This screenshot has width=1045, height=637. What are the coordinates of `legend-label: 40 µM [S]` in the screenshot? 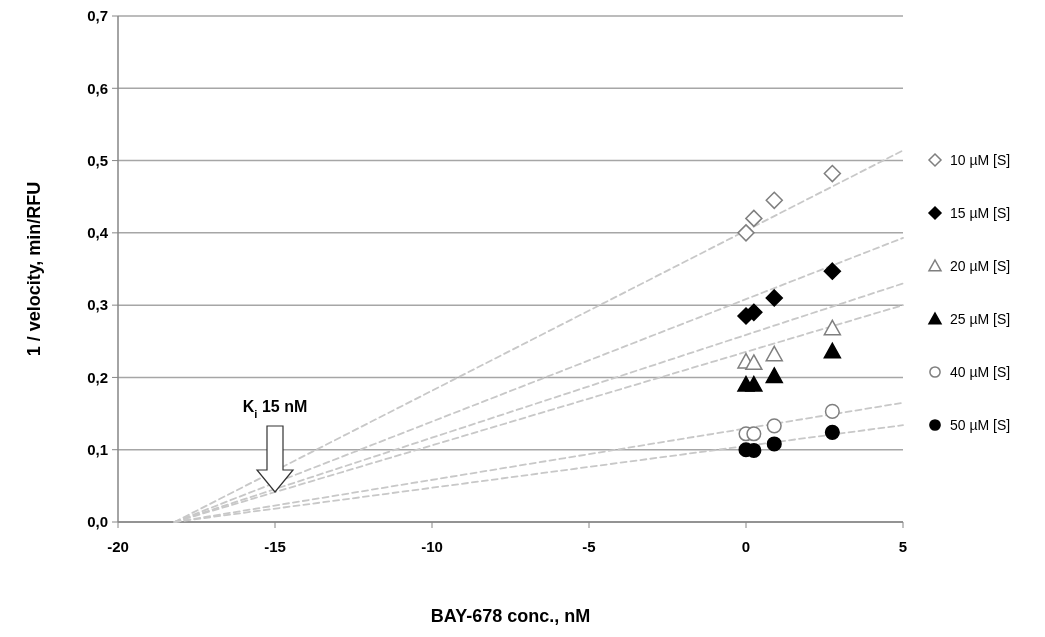 It's located at (980, 371).